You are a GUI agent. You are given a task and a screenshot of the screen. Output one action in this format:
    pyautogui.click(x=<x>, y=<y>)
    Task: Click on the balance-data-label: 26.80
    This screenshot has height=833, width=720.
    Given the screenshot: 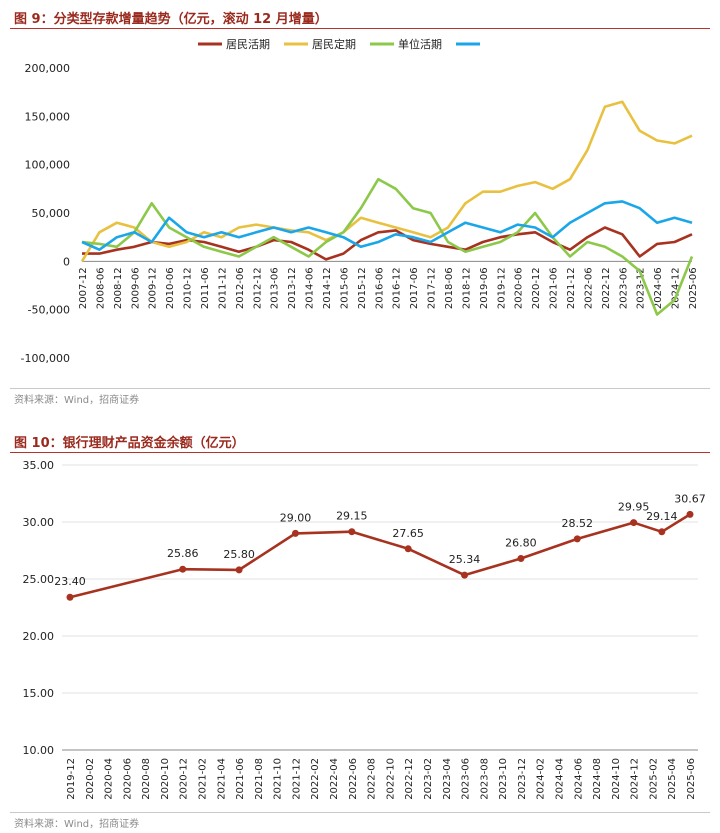 What is the action you would take?
    pyautogui.click(x=521, y=542)
    